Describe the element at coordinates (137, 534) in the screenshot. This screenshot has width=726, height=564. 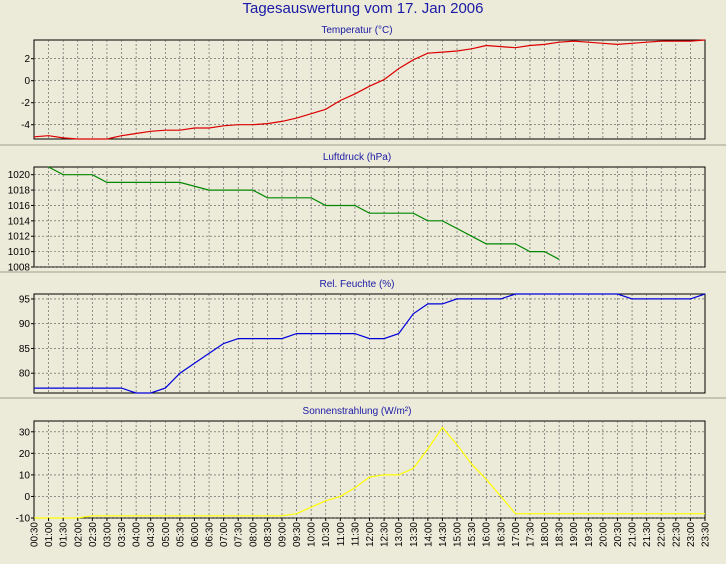
I see `x-tick-label: 04:00` at that location.